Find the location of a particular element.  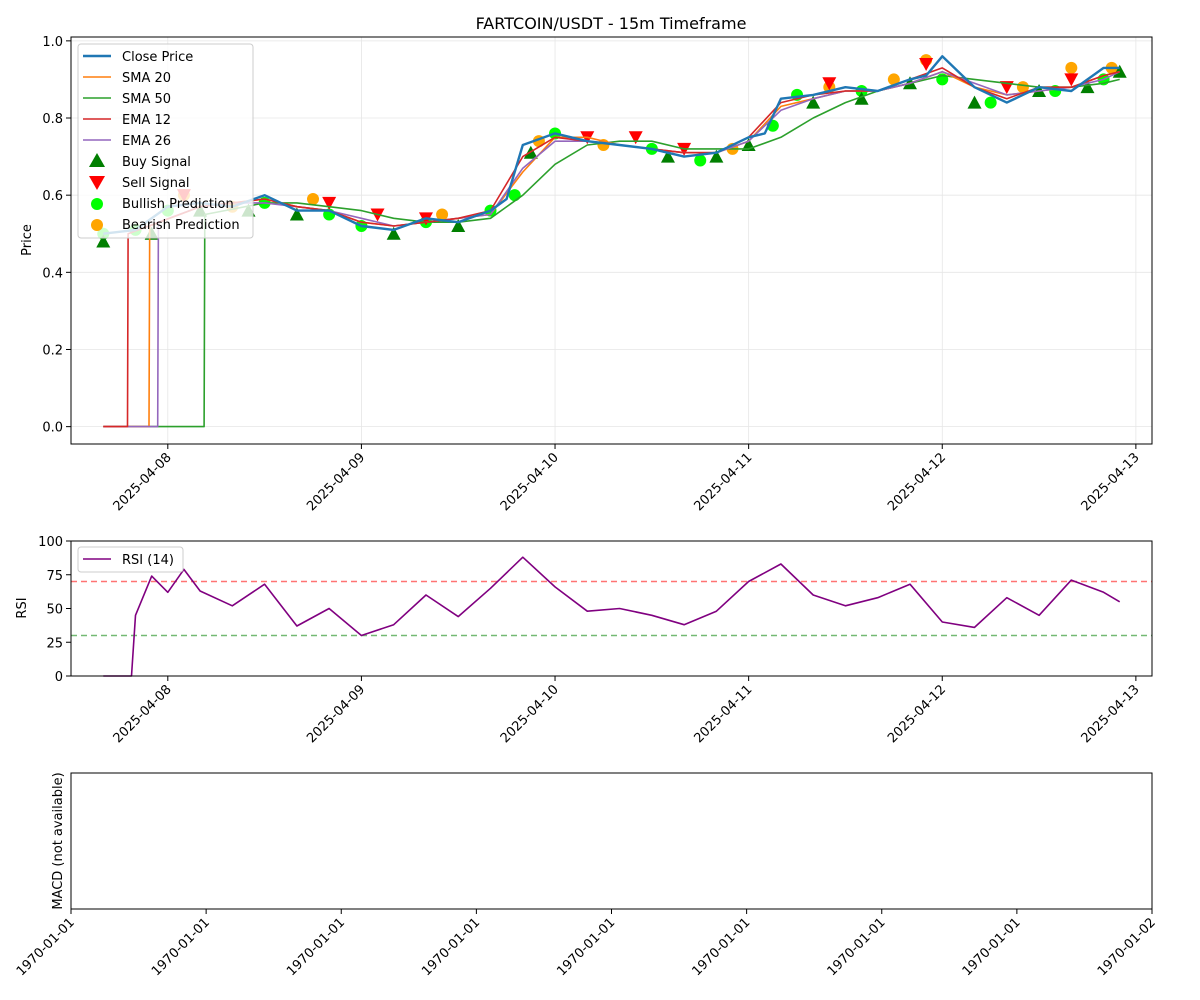

legend-swatch-buy is located at coordinates (97, 160).